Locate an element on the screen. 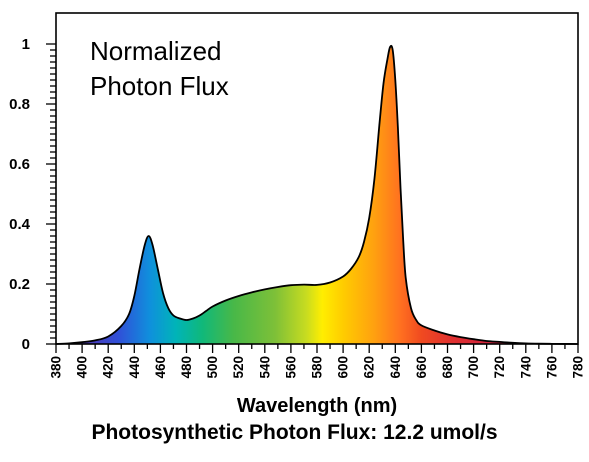  x-tick-label: 620 is located at coordinates (369, 367).